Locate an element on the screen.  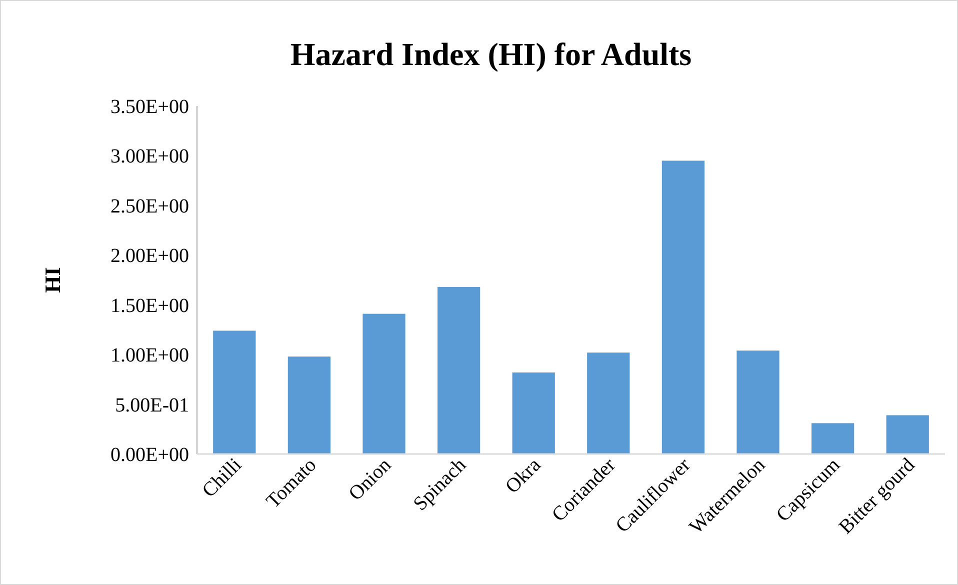
y-tick-label: 3.50E+00 is located at coordinates (149, 107).